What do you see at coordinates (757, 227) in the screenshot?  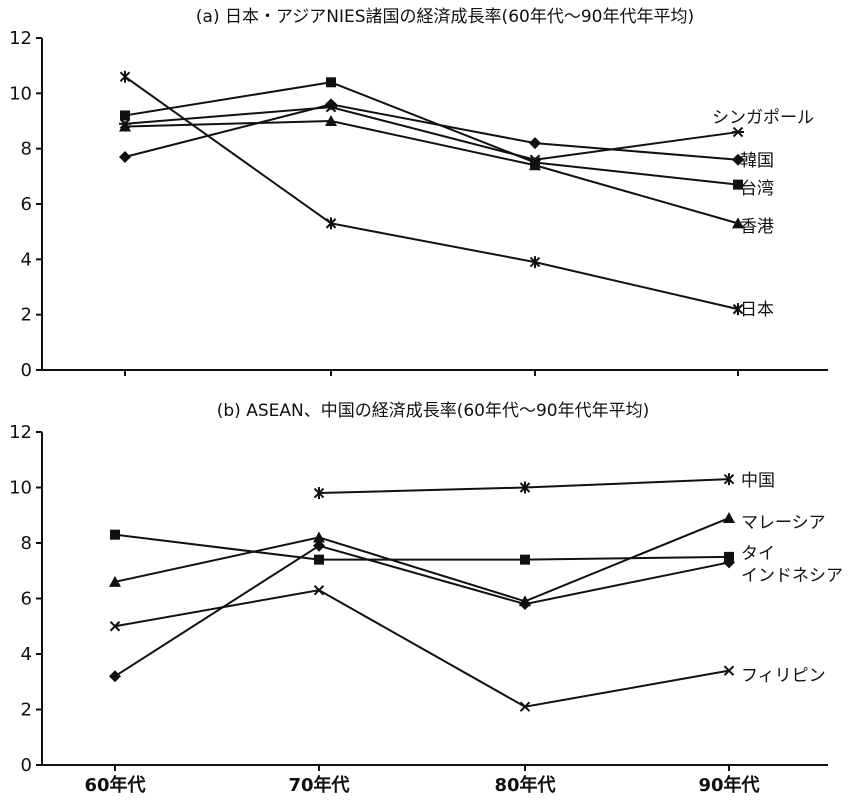 I see `series-label: 香港` at bounding box center [757, 227].